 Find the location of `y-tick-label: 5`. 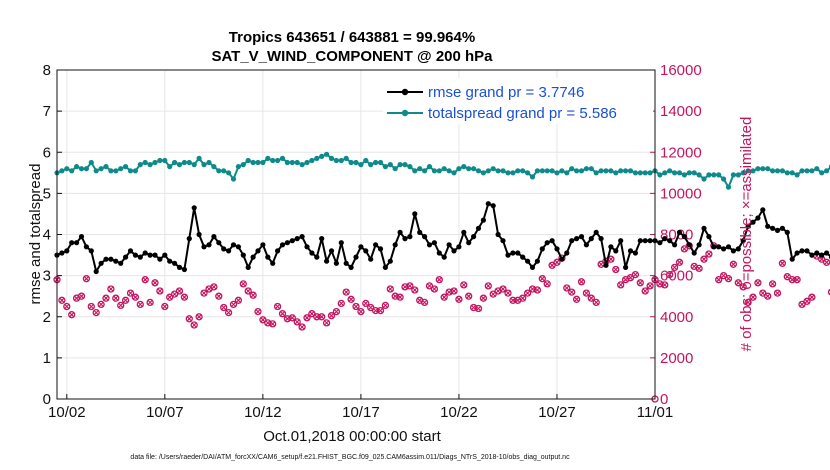

y-tick-label: 5 is located at coordinates (47, 193).